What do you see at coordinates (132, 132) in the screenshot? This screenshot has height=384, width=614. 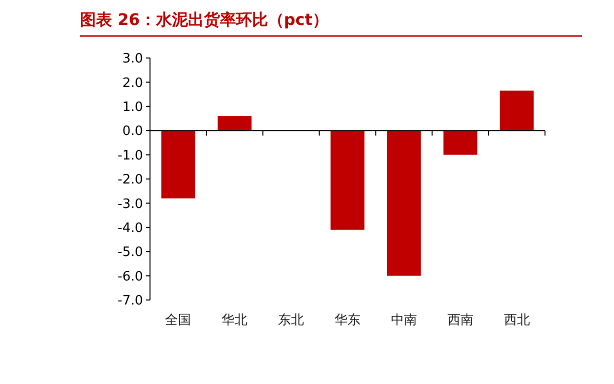 I see `y-tick-label: 0.0` at bounding box center [132, 132].